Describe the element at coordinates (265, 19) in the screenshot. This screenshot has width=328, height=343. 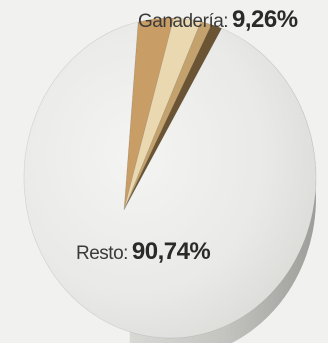
I see `ganaderia-label-value: 9,26%` at that location.